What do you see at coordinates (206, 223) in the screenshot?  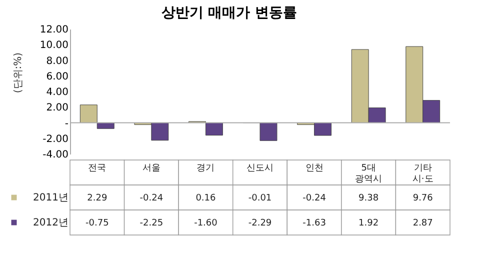 I see `data-label: -1.60` at bounding box center [206, 223].